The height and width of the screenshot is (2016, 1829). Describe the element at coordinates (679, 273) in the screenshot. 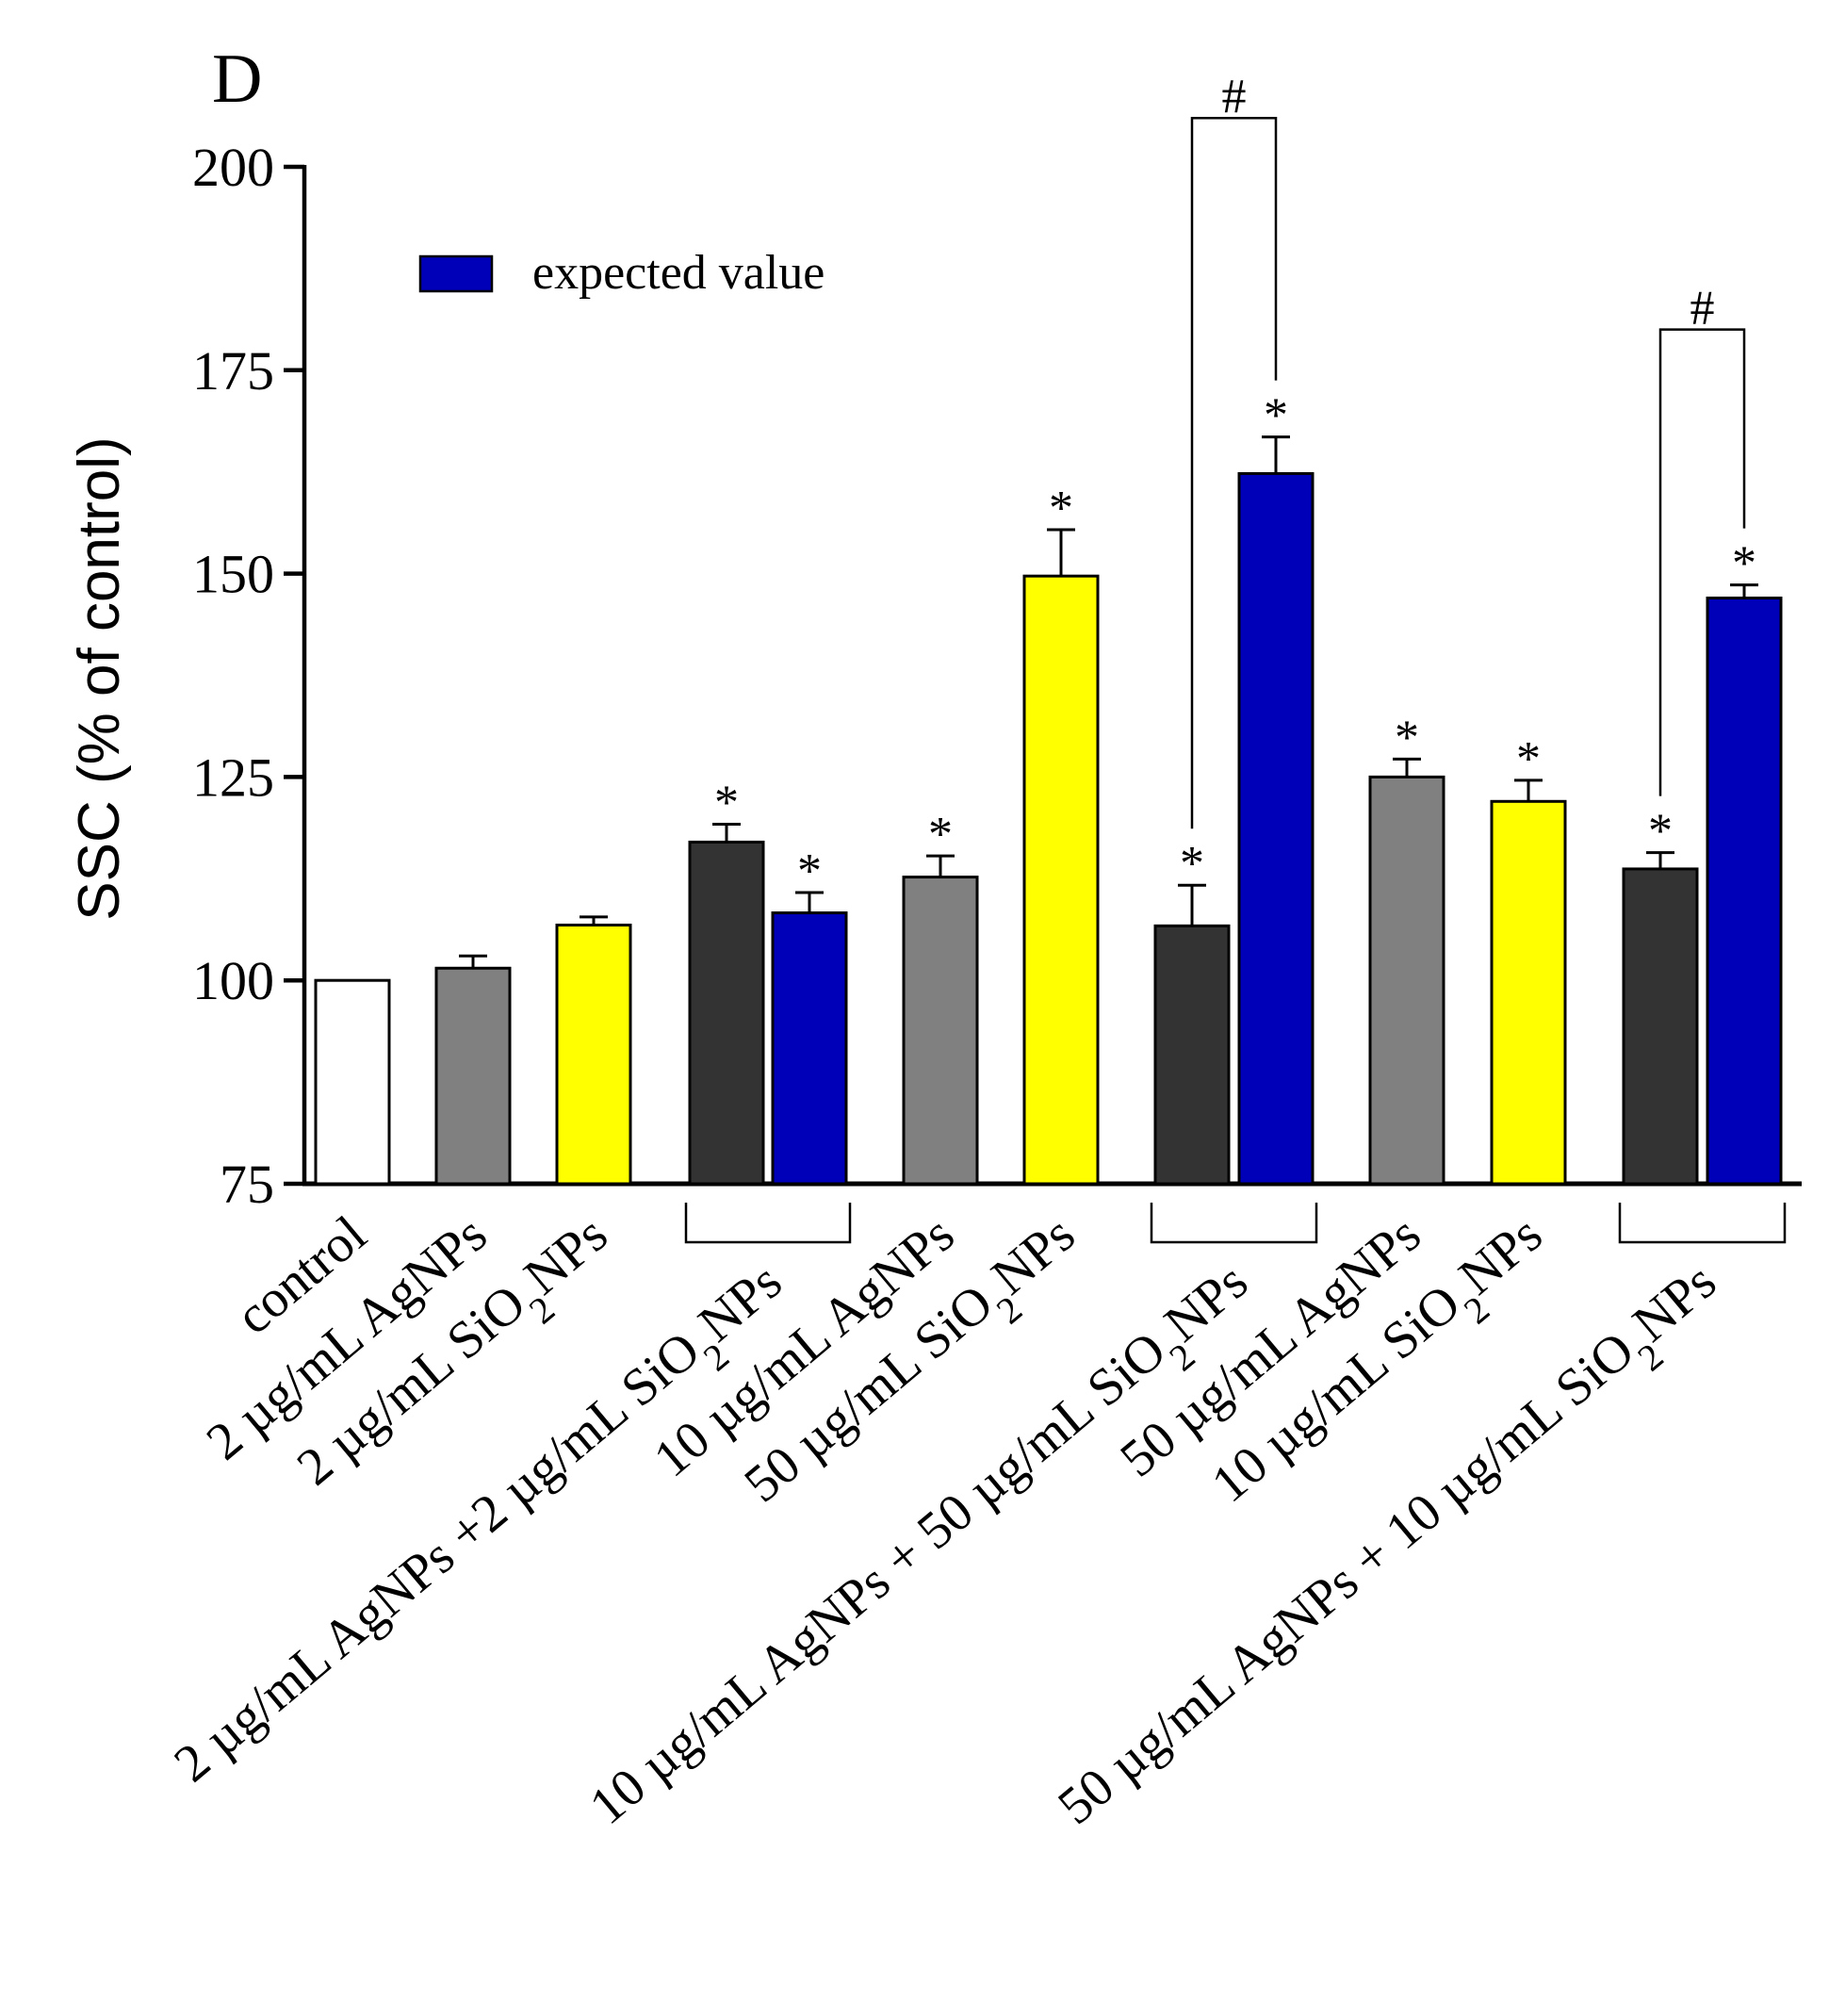

I see `legend-label: expected value` at that location.